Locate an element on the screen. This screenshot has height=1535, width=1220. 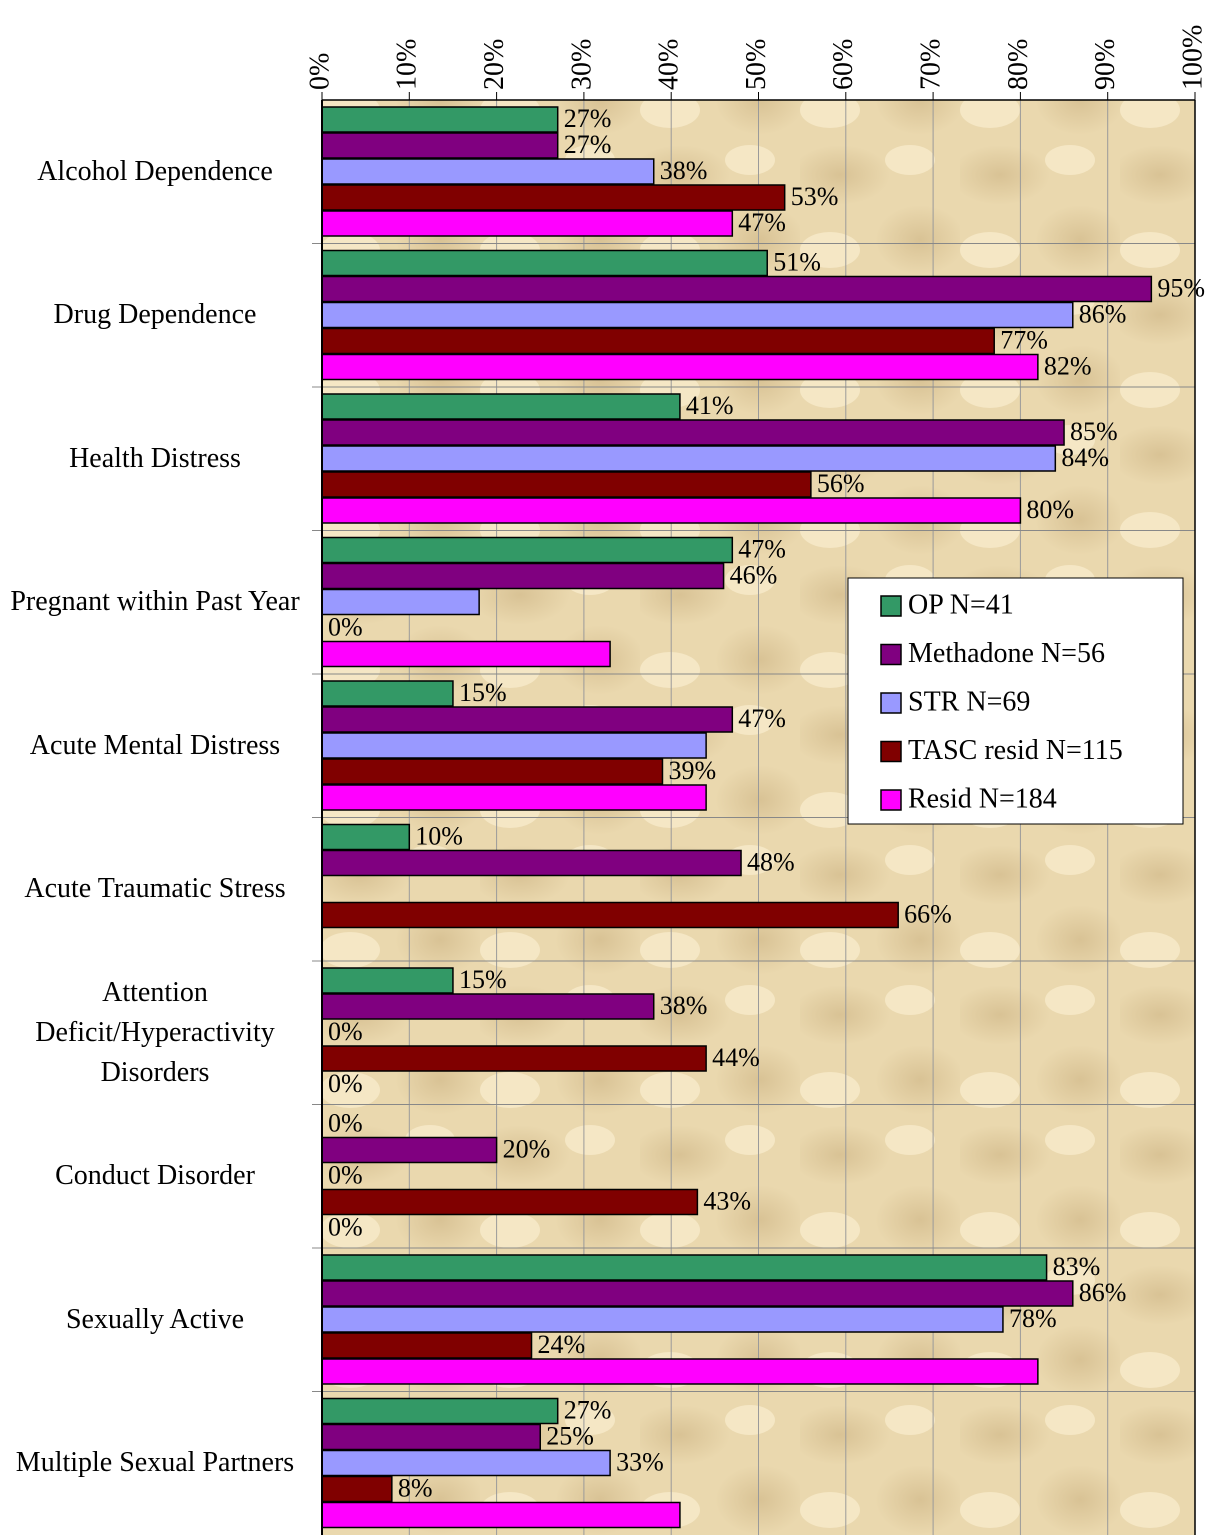
data-label: 84% is located at coordinates (1085, 457).